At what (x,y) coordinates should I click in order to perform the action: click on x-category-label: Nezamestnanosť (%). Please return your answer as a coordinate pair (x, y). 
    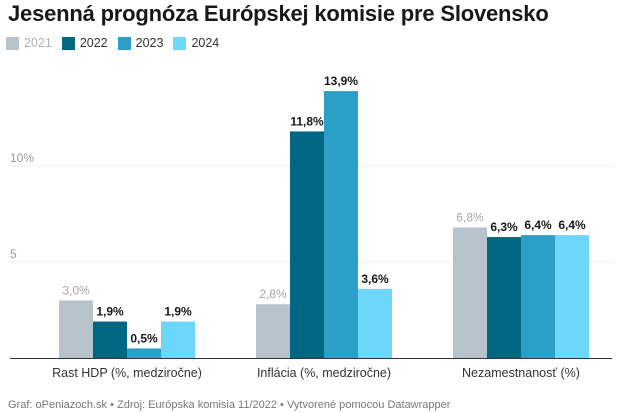
    Looking at the image, I should click on (521, 373).